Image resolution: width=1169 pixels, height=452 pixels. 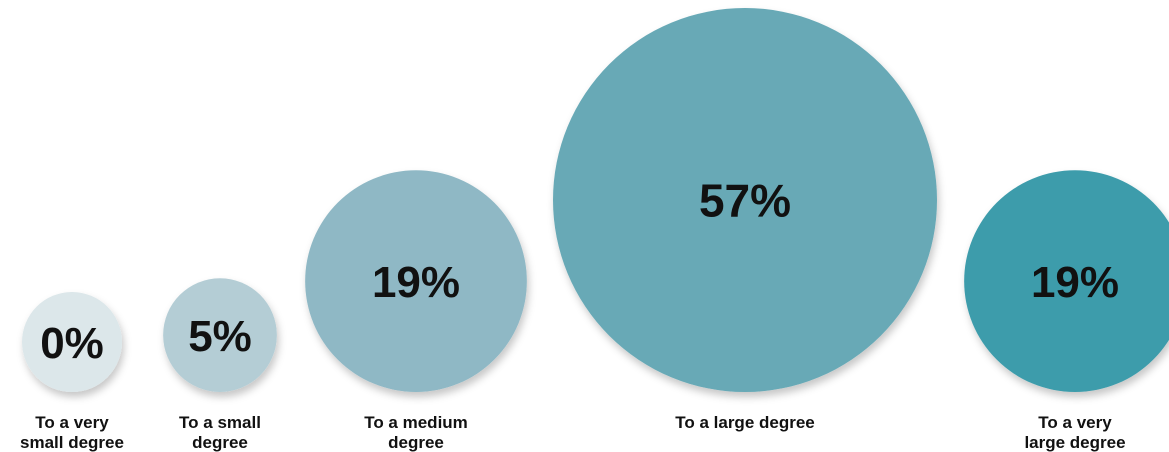 I want to click on value-label-1: 0%, so click(x=72, y=343).